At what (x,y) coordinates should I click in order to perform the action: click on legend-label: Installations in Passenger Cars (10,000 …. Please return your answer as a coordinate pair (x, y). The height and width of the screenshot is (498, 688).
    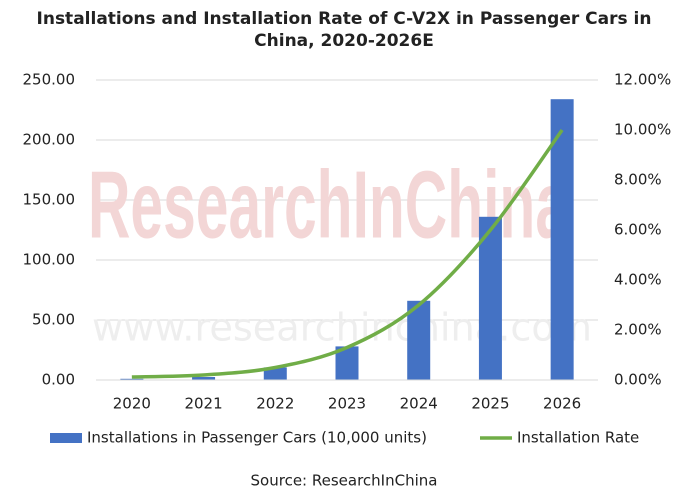
    Looking at the image, I should click on (257, 438).